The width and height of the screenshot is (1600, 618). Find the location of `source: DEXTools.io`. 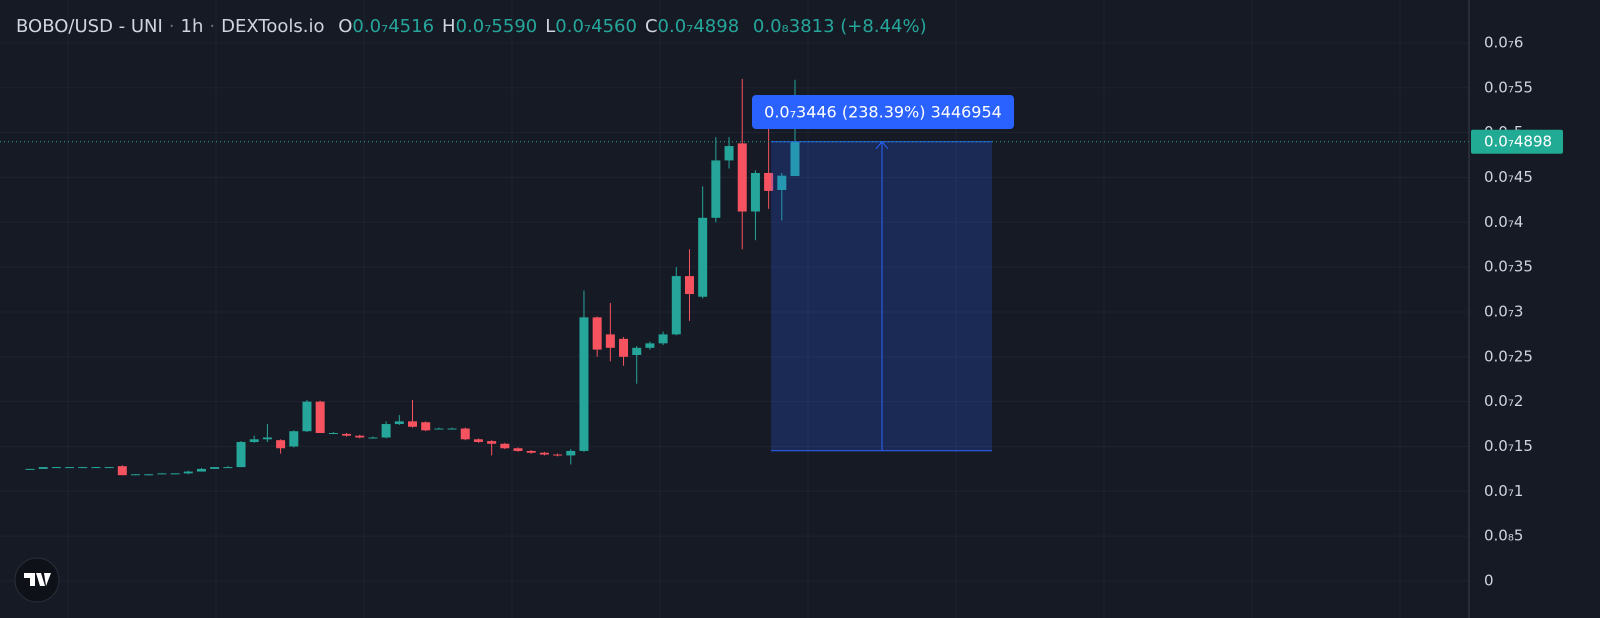

source: DEXTools.io is located at coordinates (273, 26).